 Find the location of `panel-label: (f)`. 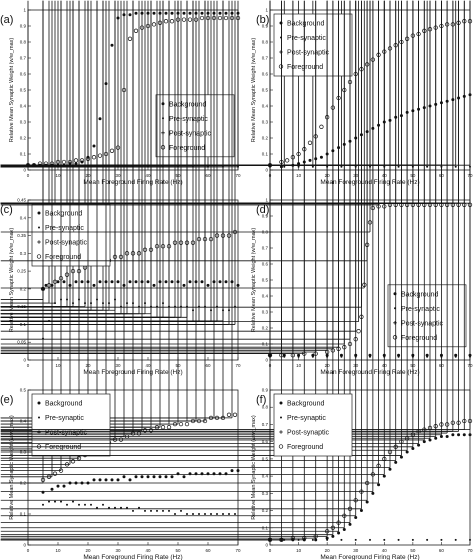

panel-label: (f) is located at coordinates (261, 400).